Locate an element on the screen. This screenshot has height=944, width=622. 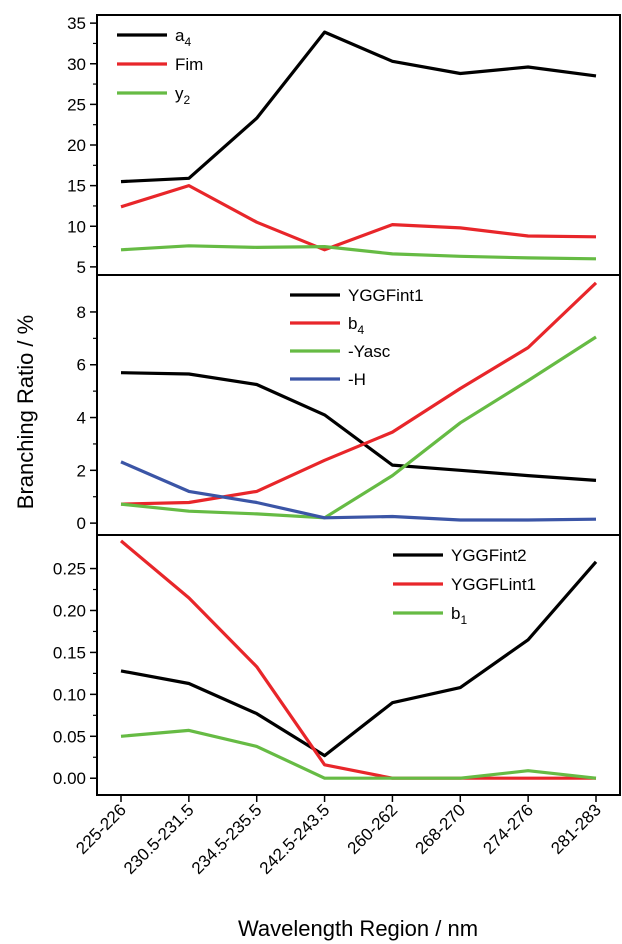
legend-label: YGGFint1 is located at coordinates (386, 295).